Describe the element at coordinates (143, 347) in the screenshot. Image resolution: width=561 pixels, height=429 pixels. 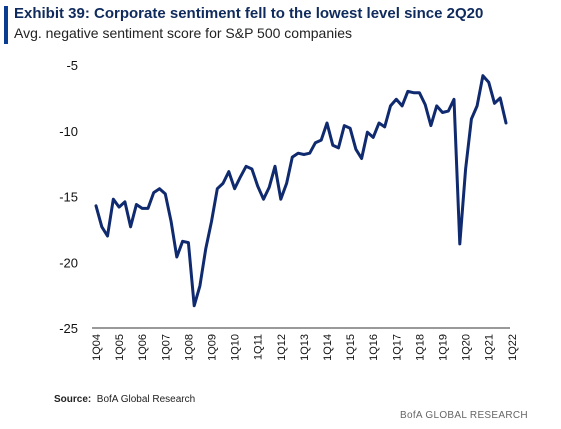
I see `x-tick-label: 1Q06` at that location.